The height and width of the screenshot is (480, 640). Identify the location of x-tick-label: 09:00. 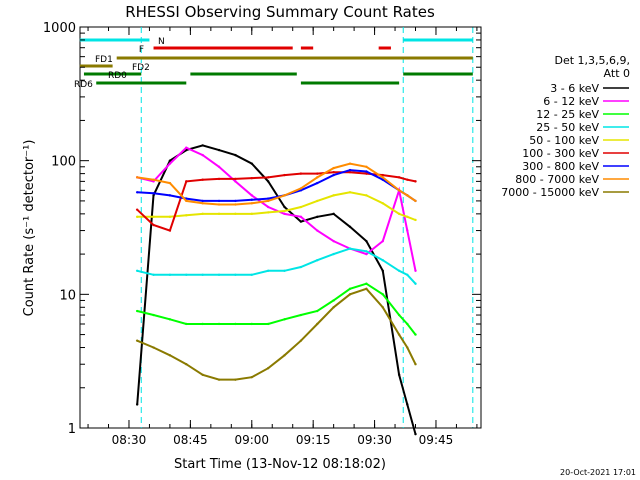
(251, 440).